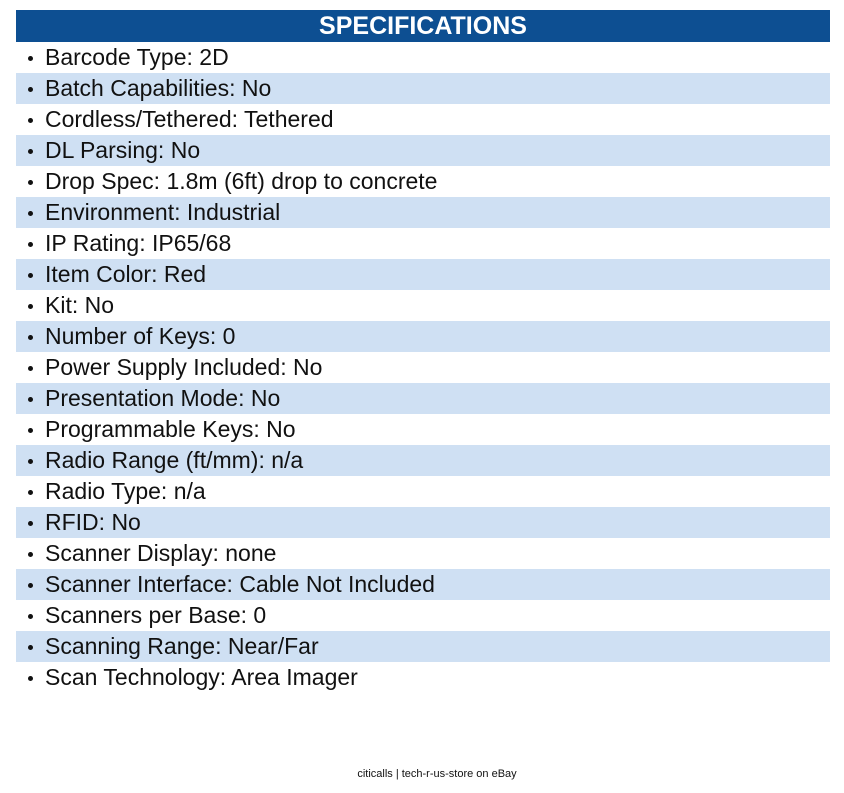  I want to click on spec-text: Scanning Range: Near/Far, so click(182, 646).